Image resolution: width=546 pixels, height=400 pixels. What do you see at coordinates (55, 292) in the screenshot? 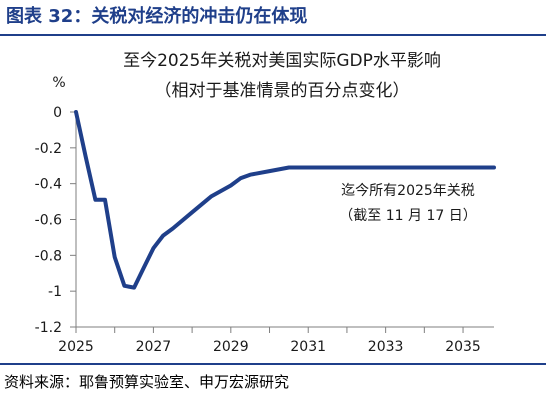
I see `y-tick-label: -1` at bounding box center [55, 292].